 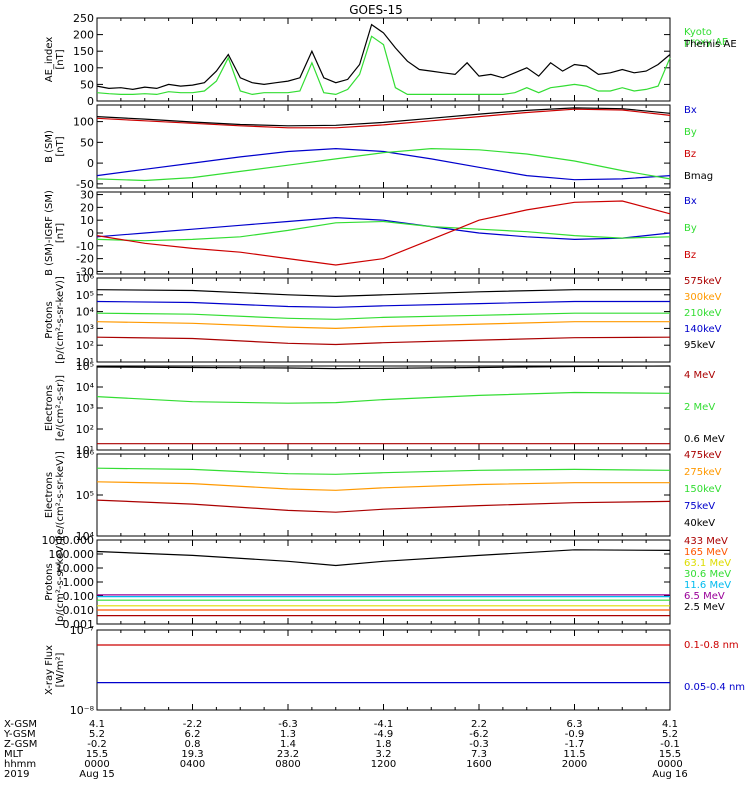 I want to click on series-275kev, so click(x=383, y=486).